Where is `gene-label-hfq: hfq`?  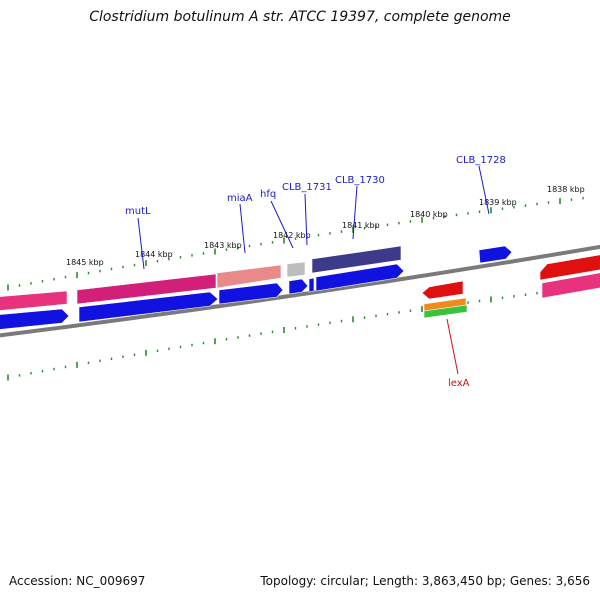
gene-label-hfq: hfq is located at coordinates (268, 194).